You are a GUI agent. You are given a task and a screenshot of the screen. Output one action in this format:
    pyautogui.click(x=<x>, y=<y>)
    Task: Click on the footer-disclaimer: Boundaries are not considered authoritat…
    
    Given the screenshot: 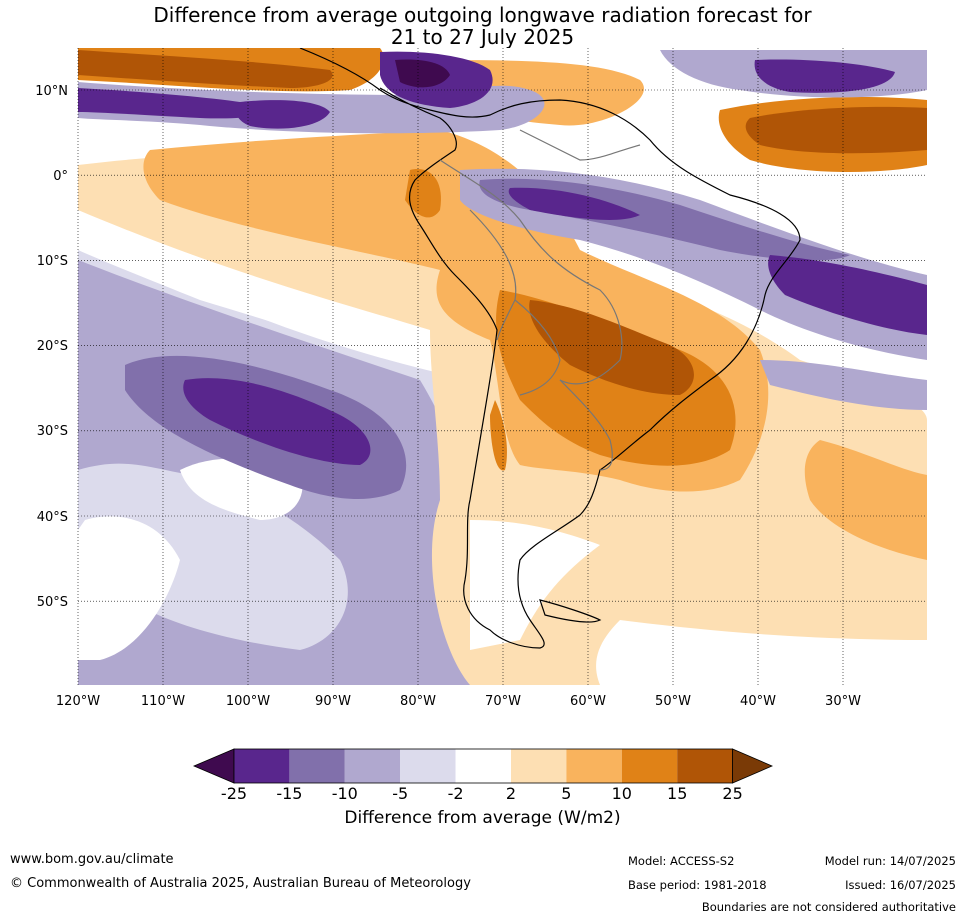 What is the action you would take?
    pyautogui.click(x=828, y=907)
    